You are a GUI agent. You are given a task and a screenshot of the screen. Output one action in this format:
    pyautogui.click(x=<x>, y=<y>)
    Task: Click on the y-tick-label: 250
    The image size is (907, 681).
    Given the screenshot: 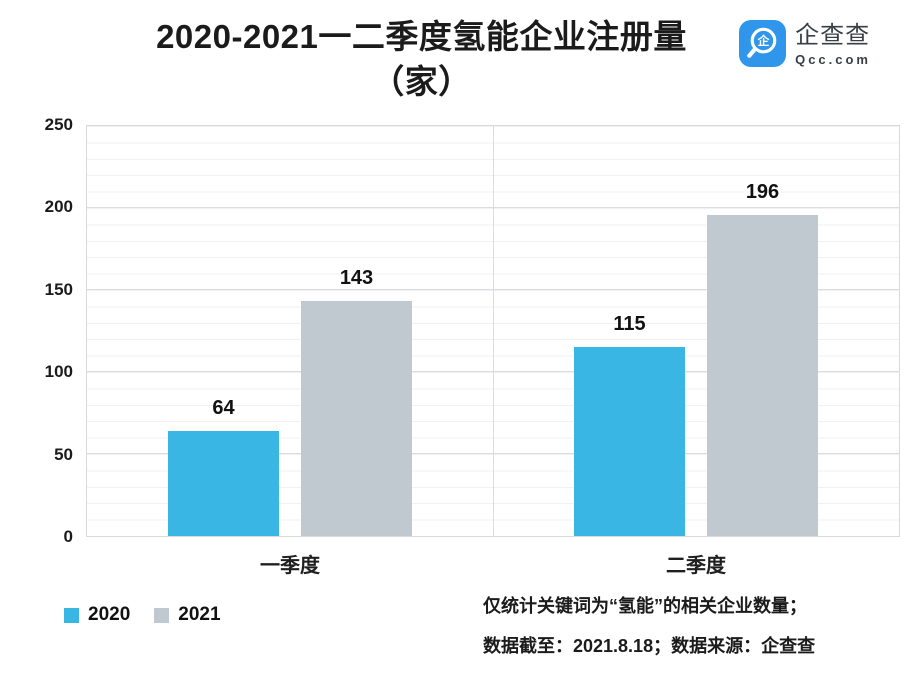 What is the action you would take?
    pyautogui.click(x=58, y=124)
    